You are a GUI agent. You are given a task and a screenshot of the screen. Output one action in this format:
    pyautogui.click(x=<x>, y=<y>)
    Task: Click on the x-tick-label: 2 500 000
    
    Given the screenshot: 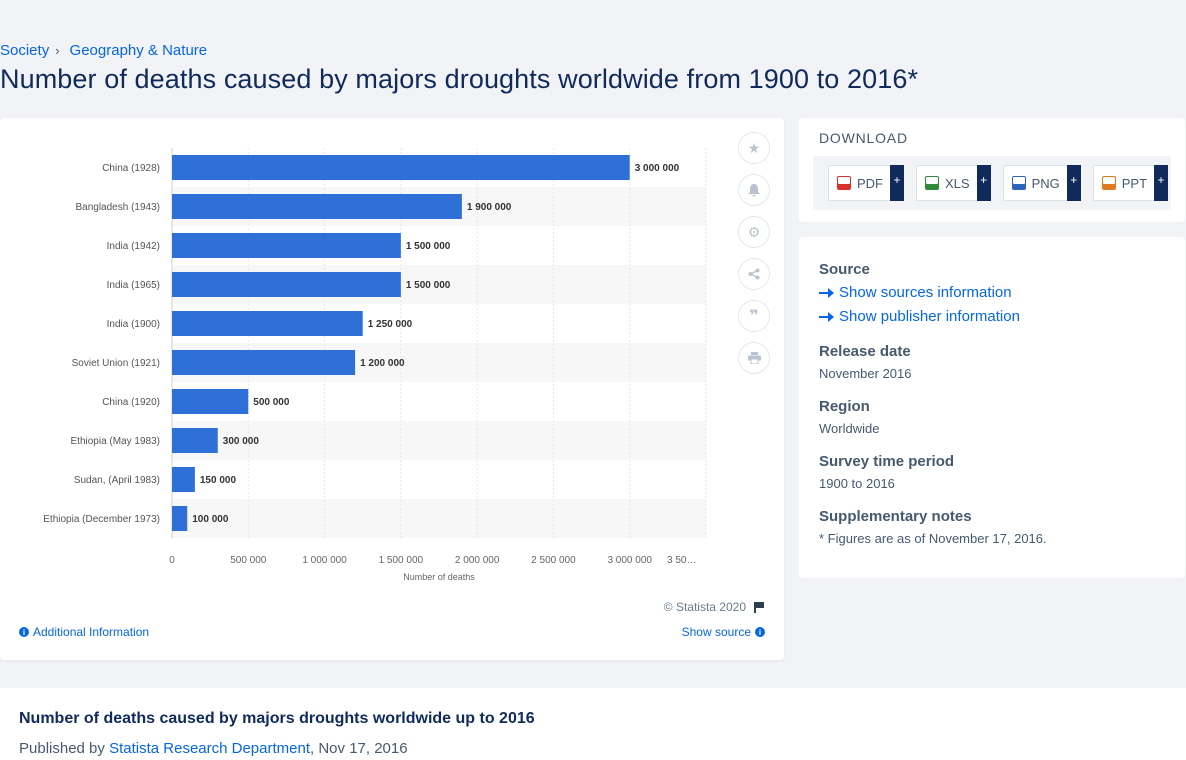 What is the action you would take?
    pyautogui.click(x=553, y=560)
    